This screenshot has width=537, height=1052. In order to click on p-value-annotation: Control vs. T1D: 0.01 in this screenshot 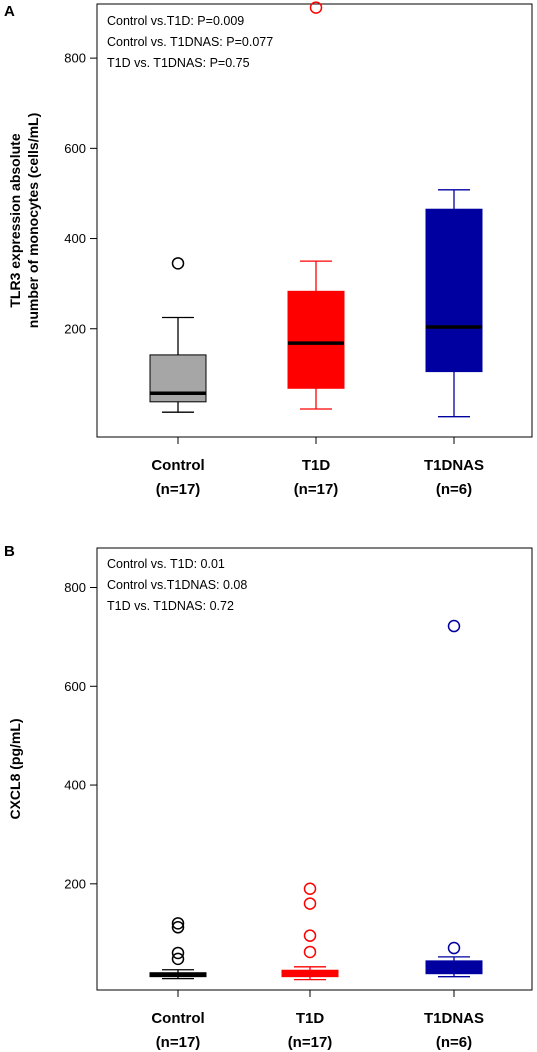, I will do `click(166, 564)`.